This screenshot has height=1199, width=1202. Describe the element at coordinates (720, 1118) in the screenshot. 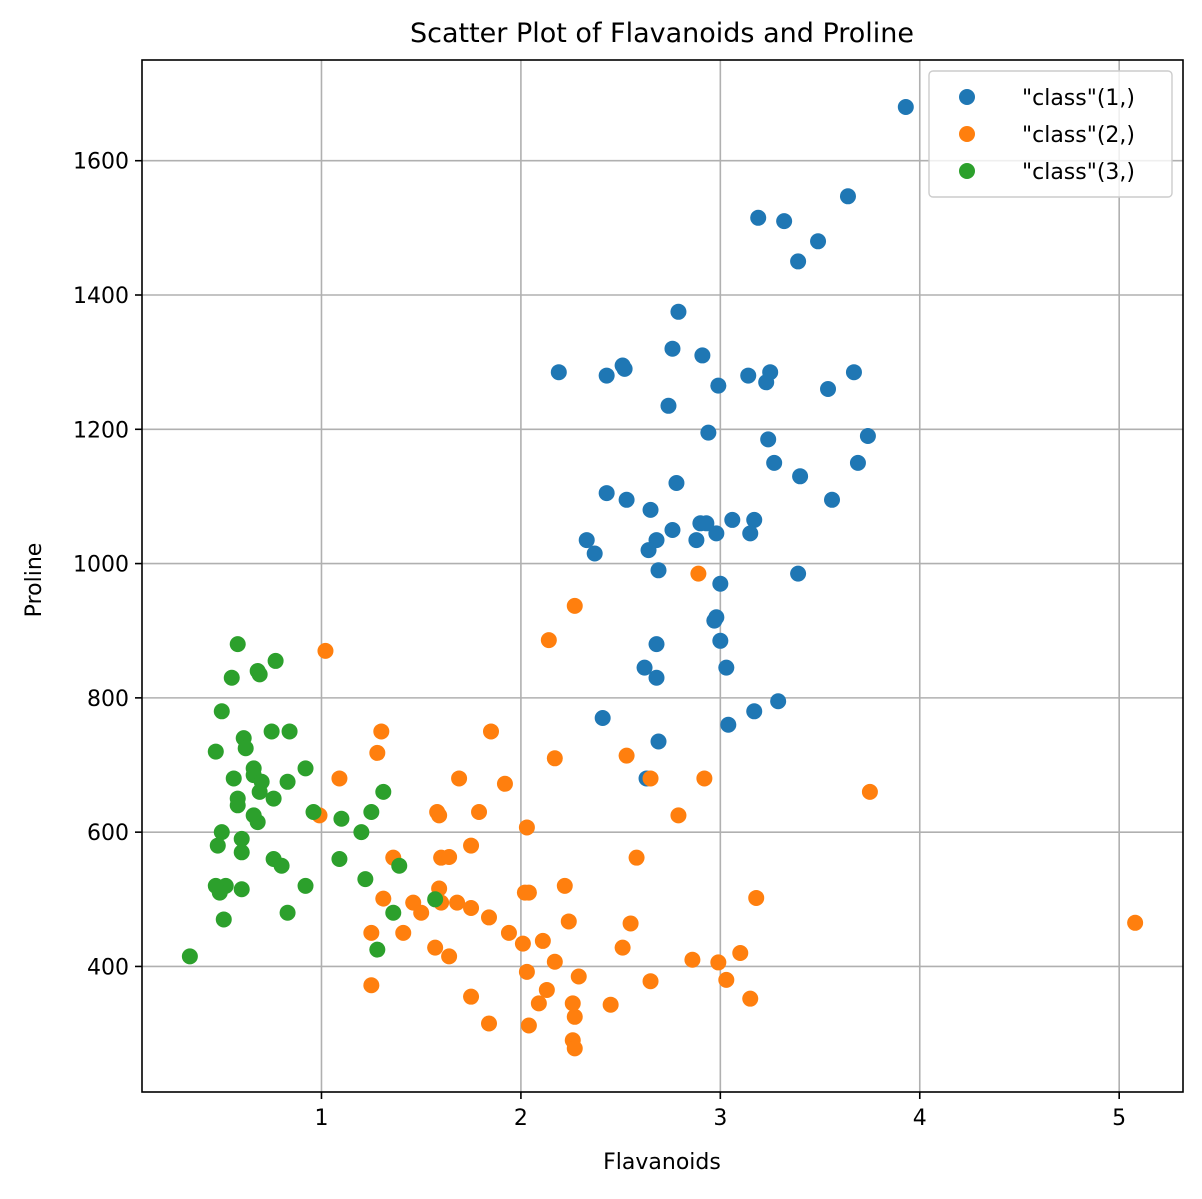

I see `x-tick-label: 3` at that location.